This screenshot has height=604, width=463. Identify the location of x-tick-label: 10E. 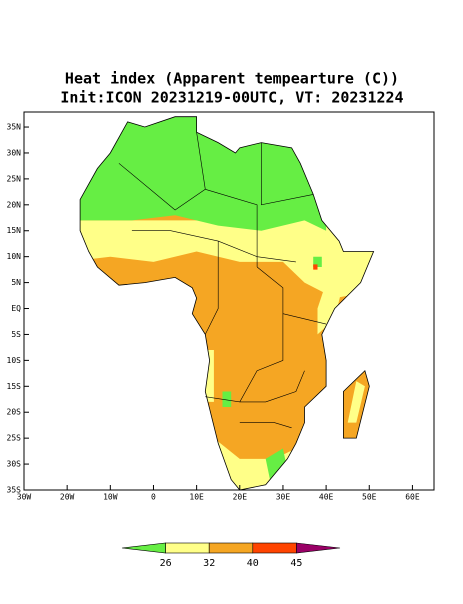
(196, 497).